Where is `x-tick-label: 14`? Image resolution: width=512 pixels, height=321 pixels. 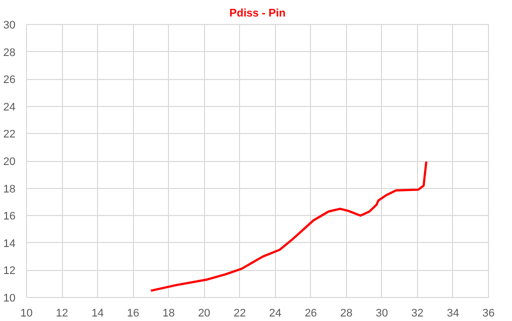 x-tick-label: 14 is located at coordinates (97, 314).